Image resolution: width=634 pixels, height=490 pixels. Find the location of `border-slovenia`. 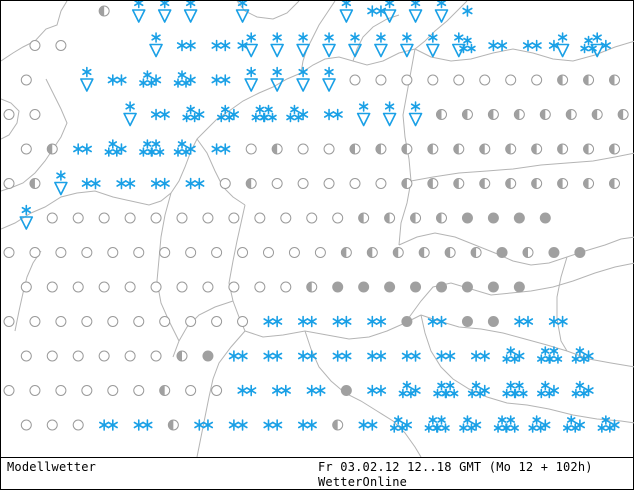

border-slovenia is located at coordinates (527, 369).